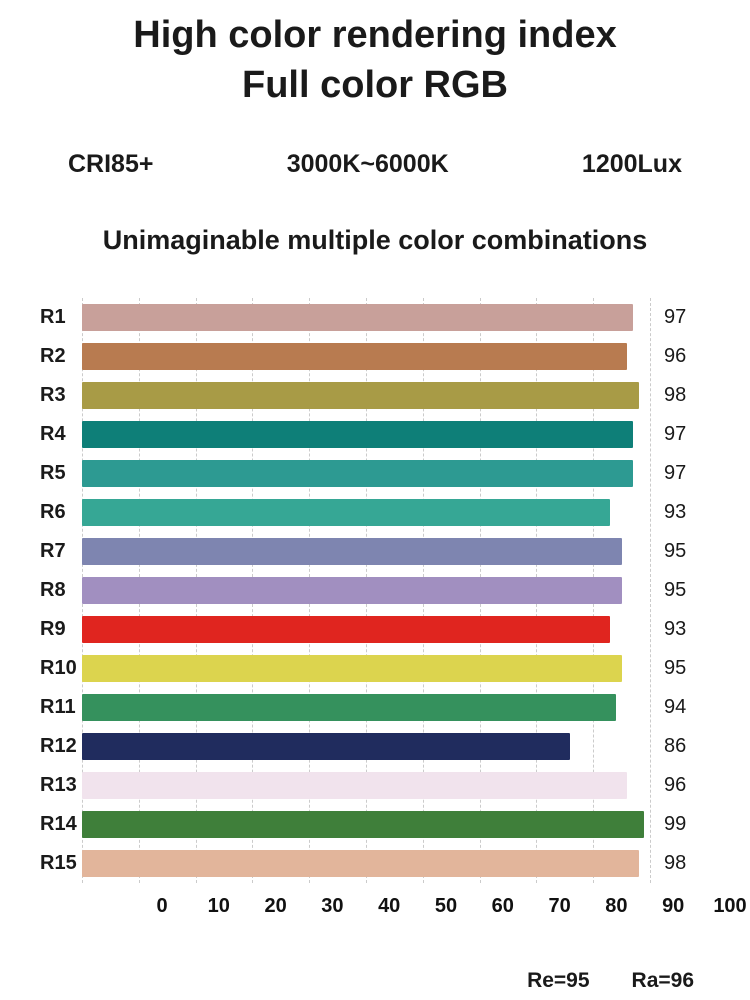  Describe the element at coordinates (162, 906) in the screenshot. I see `x-tick-0: 0` at that location.